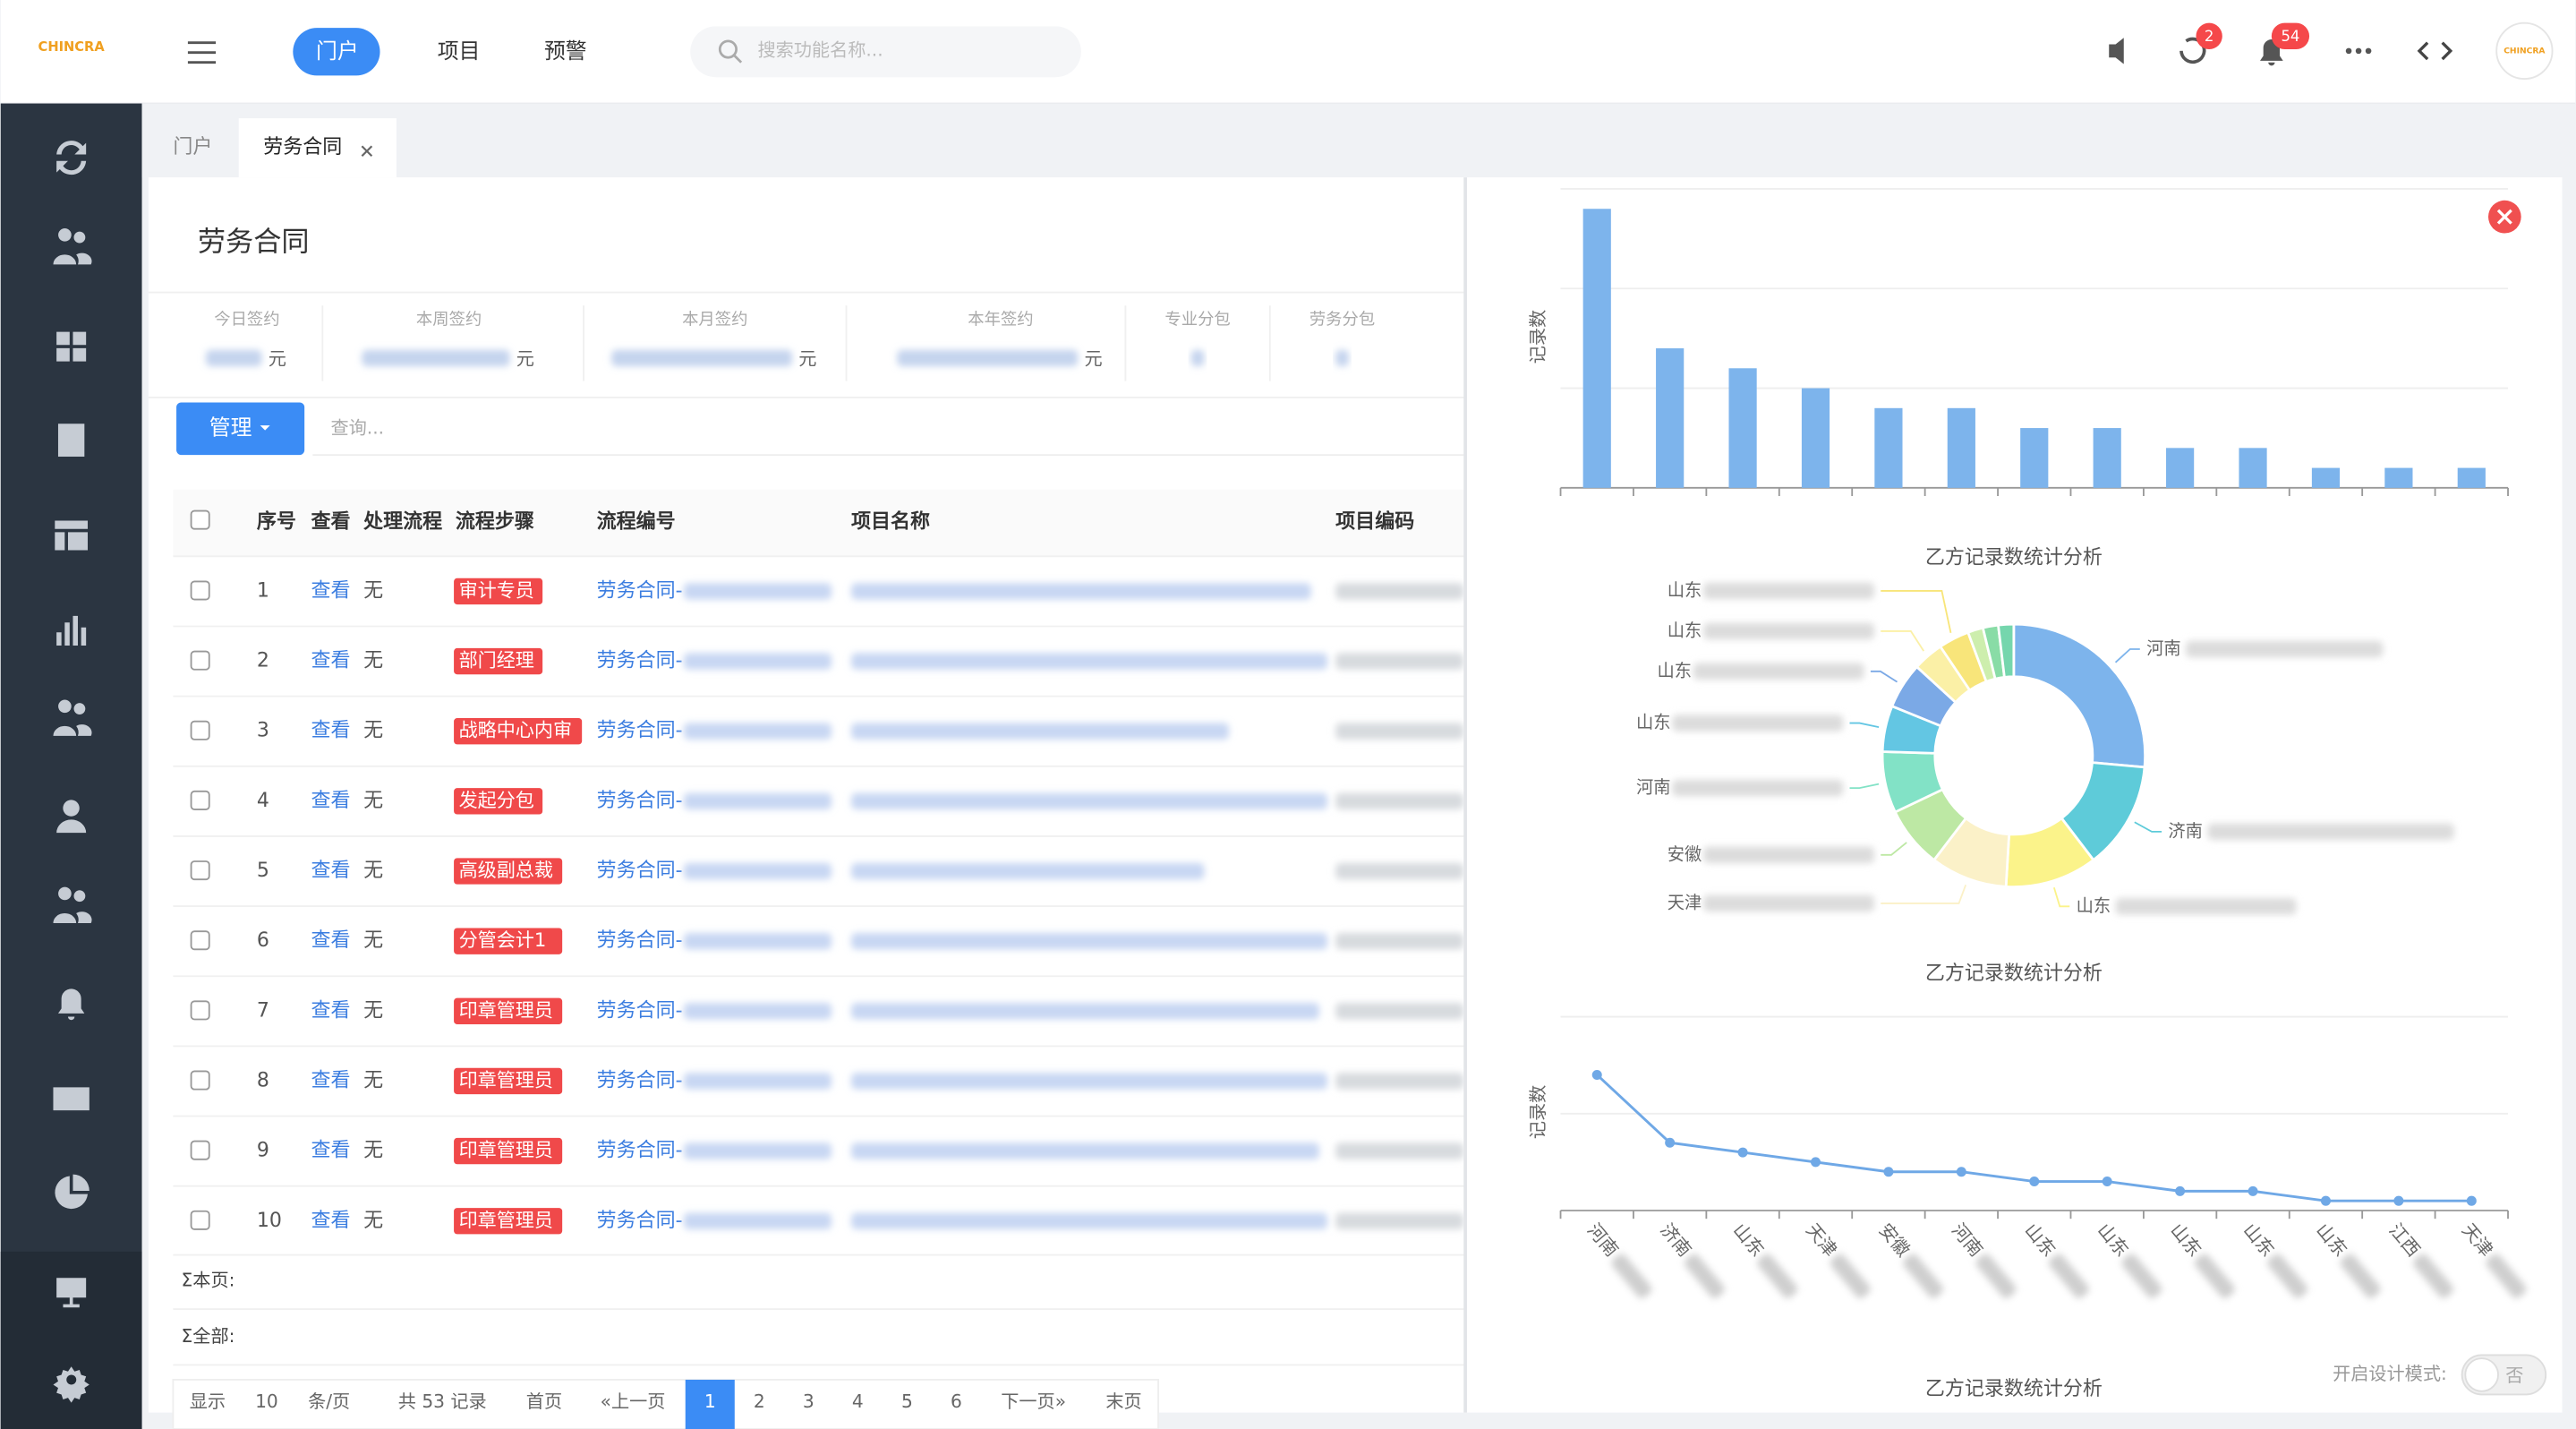 The image size is (2576, 1429). Describe the element at coordinates (276, 521) in the screenshot. I see `column-header: 序号` at that location.